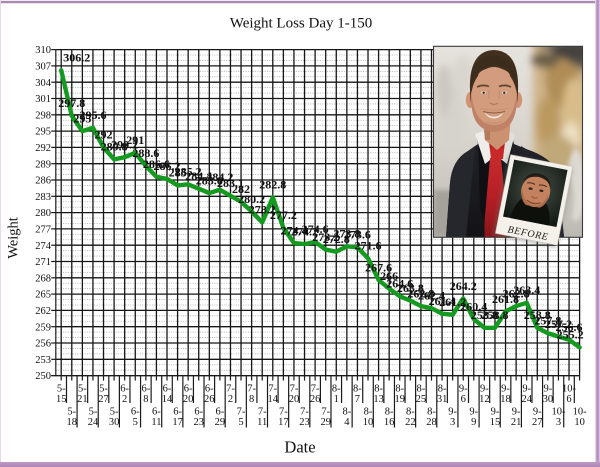  I want to click on svg-text: 286.6, so click(156, 164).